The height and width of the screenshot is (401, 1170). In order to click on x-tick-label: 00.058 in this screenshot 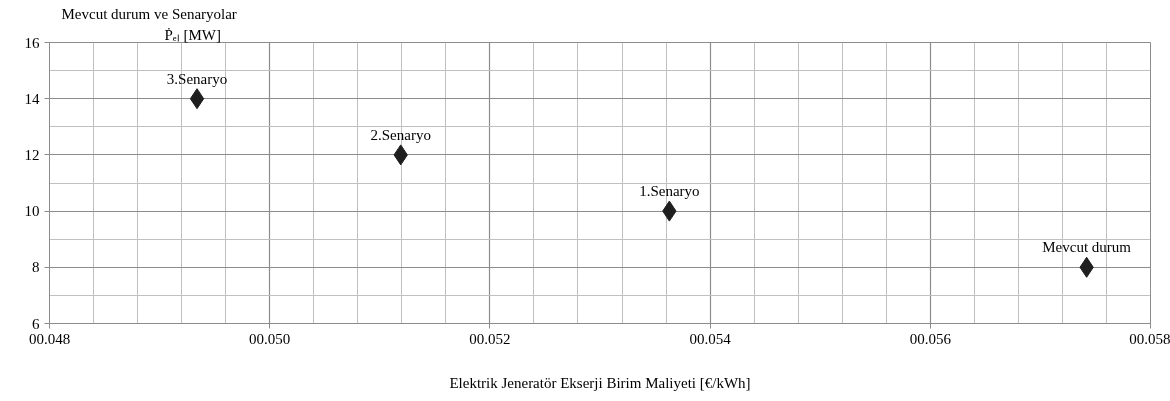, I will do `click(1149, 338)`.